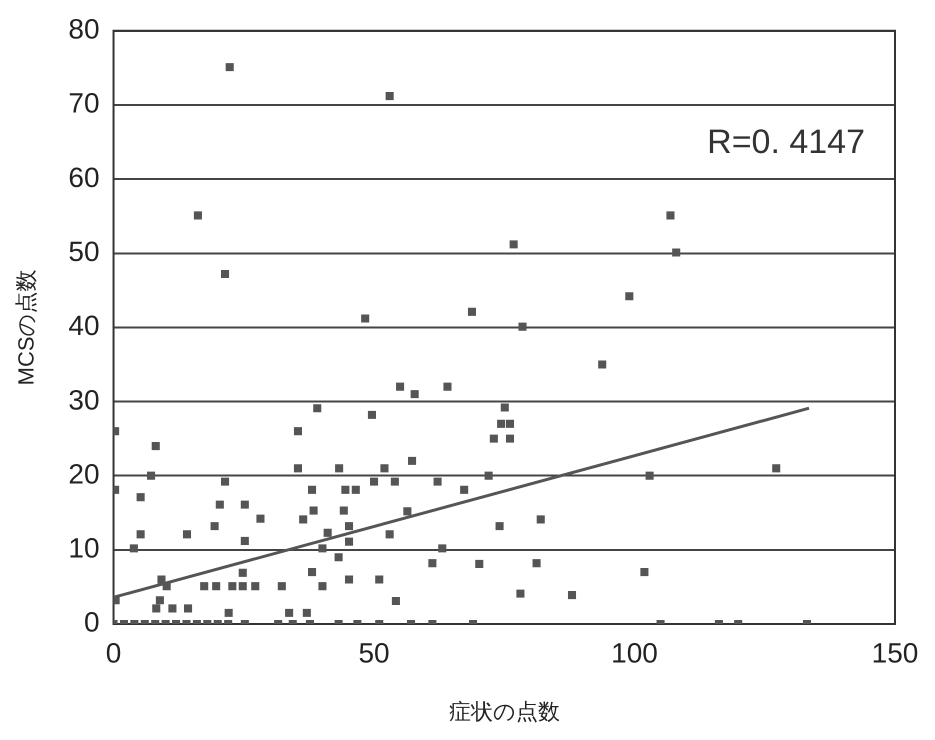 This screenshot has height=740, width=935. Describe the element at coordinates (895, 653) in the screenshot. I see `x-tick-label: 150` at that location.